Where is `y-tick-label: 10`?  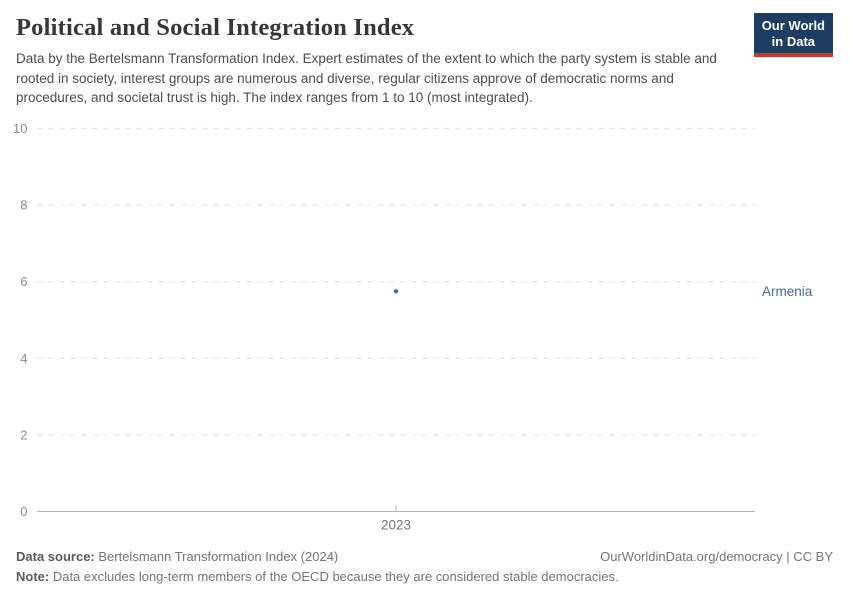 y-tick-label: 10 is located at coordinates (20, 128).